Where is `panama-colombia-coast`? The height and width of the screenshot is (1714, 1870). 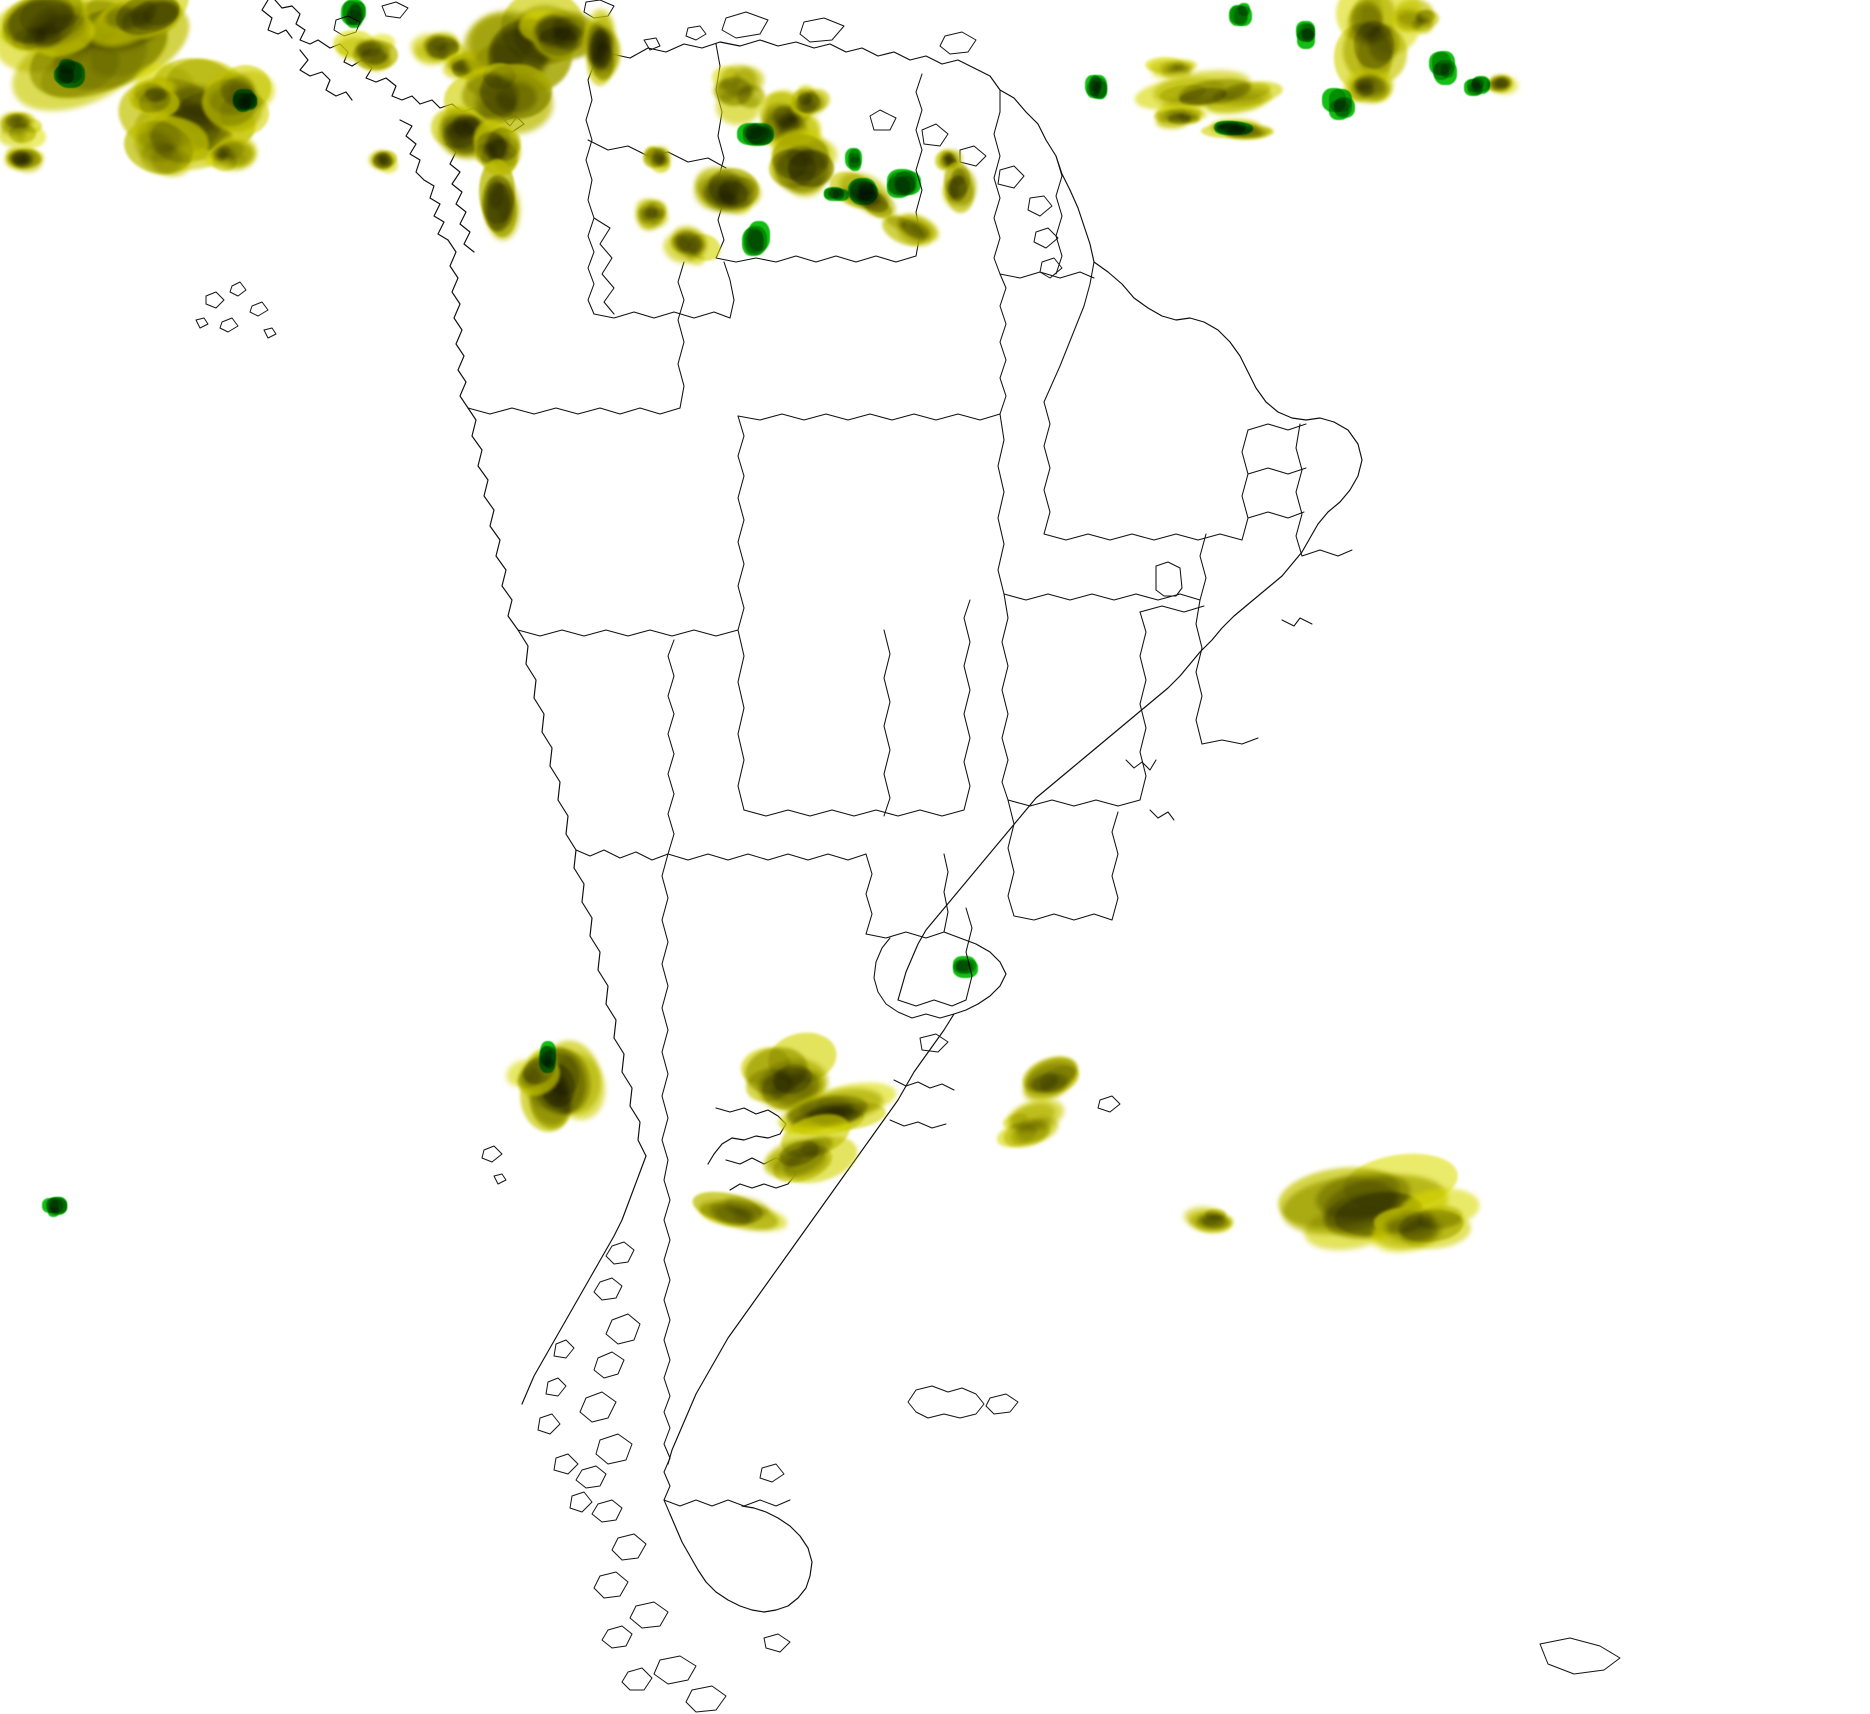
panama-colombia-coast is located at coordinates (462, 176).